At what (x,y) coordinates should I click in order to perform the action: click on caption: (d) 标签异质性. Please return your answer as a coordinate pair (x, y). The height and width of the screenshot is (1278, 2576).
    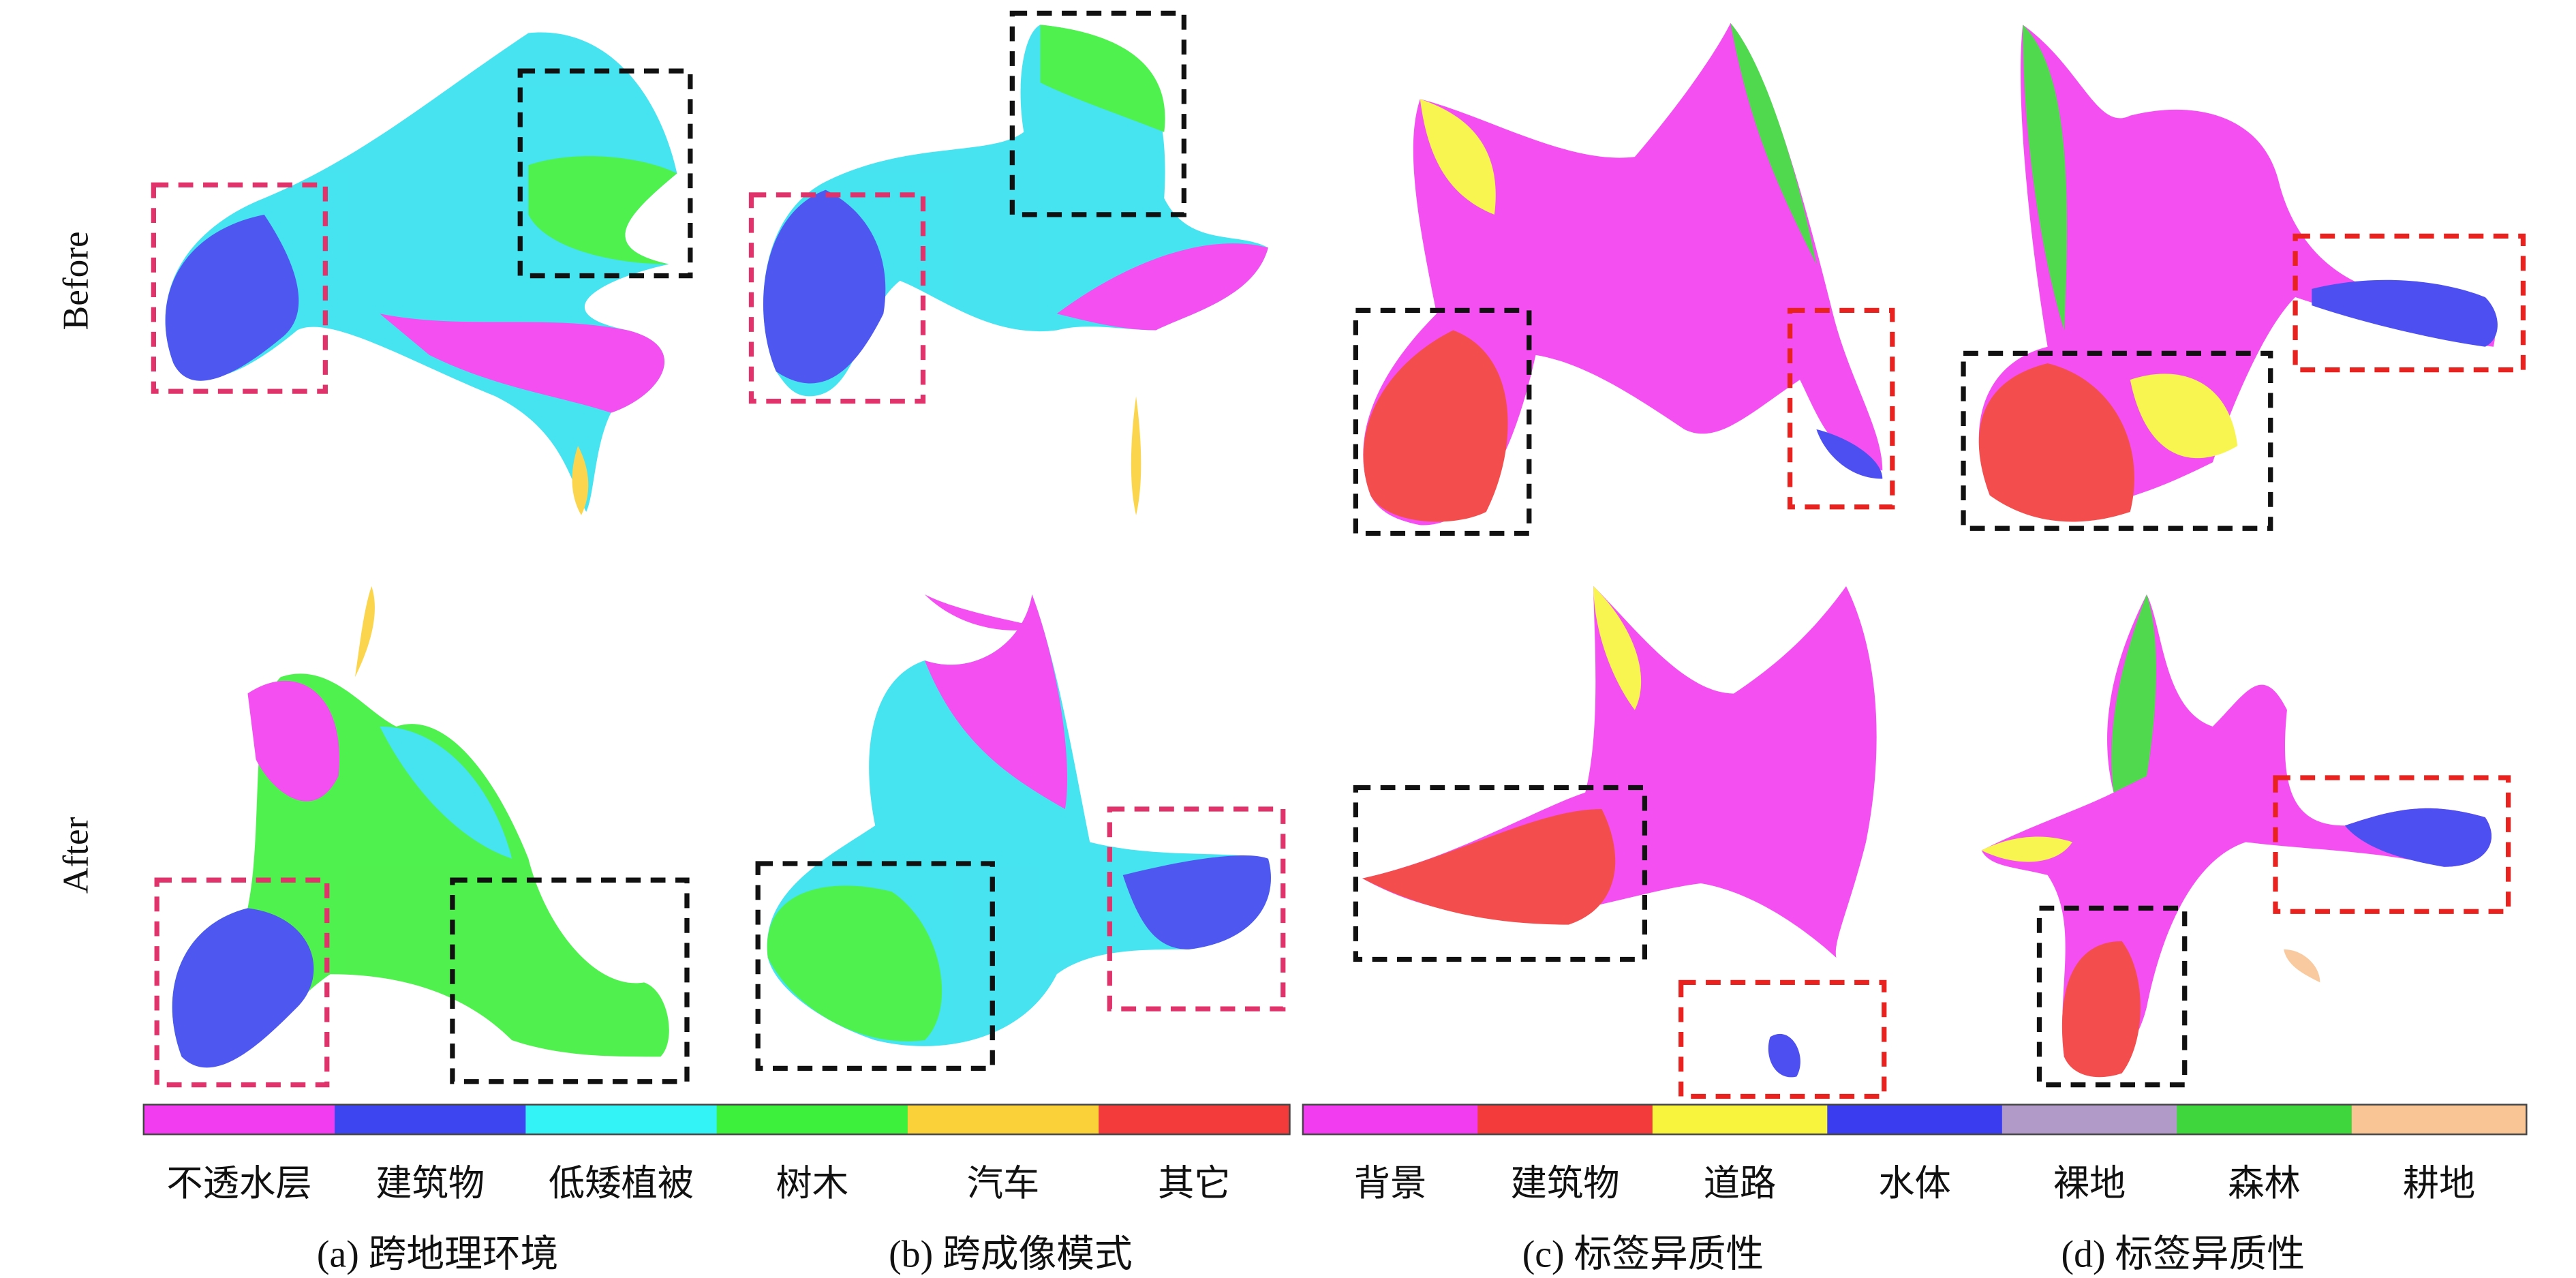
    Looking at the image, I should click on (2183, 1255).